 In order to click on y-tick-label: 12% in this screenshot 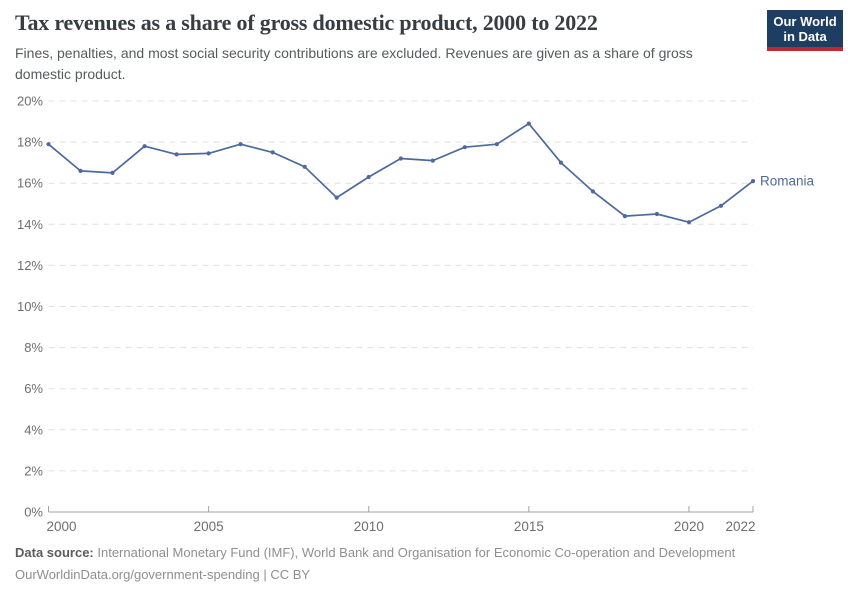, I will do `click(30, 265)`.